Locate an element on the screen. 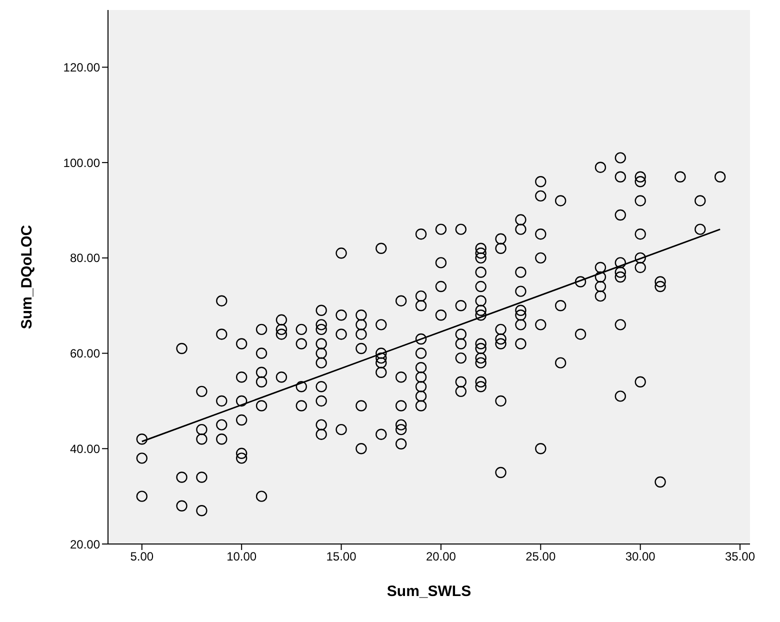 Image resolution: width=780 pixels, height=622 pixels. y-axis-title: Sum_DQoLOC is located at coordinates (27, 277).